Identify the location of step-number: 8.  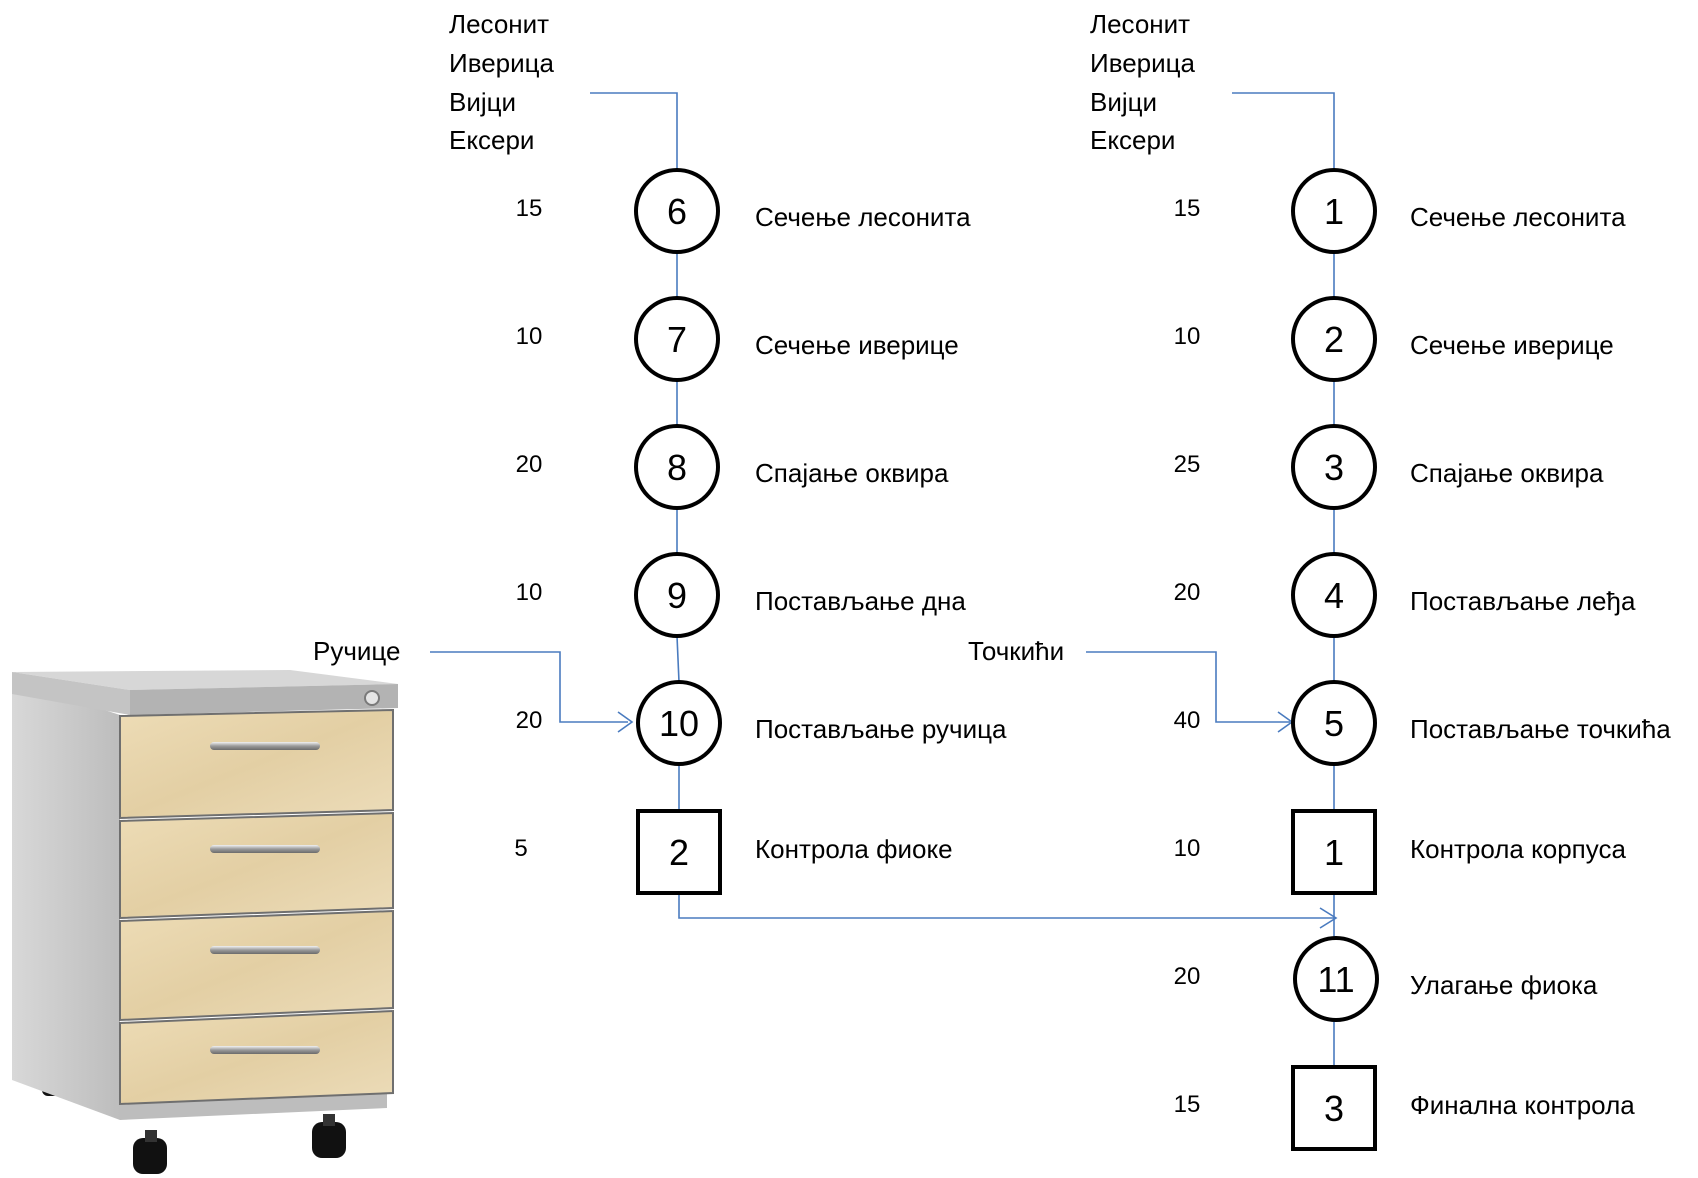
(677, 467).